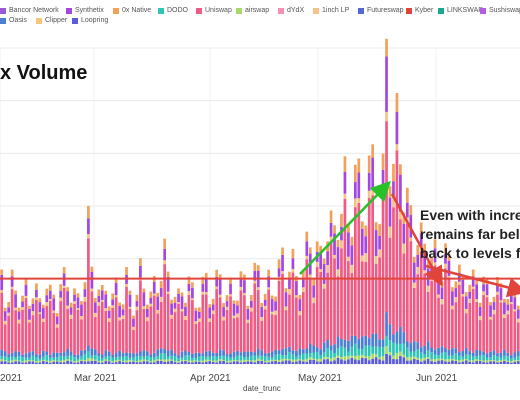 This screenshot has height=400, width=520. Describe the element at coordinates (34, 10) in the screenshot. I see `legend-label: Bancor Network` at that location.